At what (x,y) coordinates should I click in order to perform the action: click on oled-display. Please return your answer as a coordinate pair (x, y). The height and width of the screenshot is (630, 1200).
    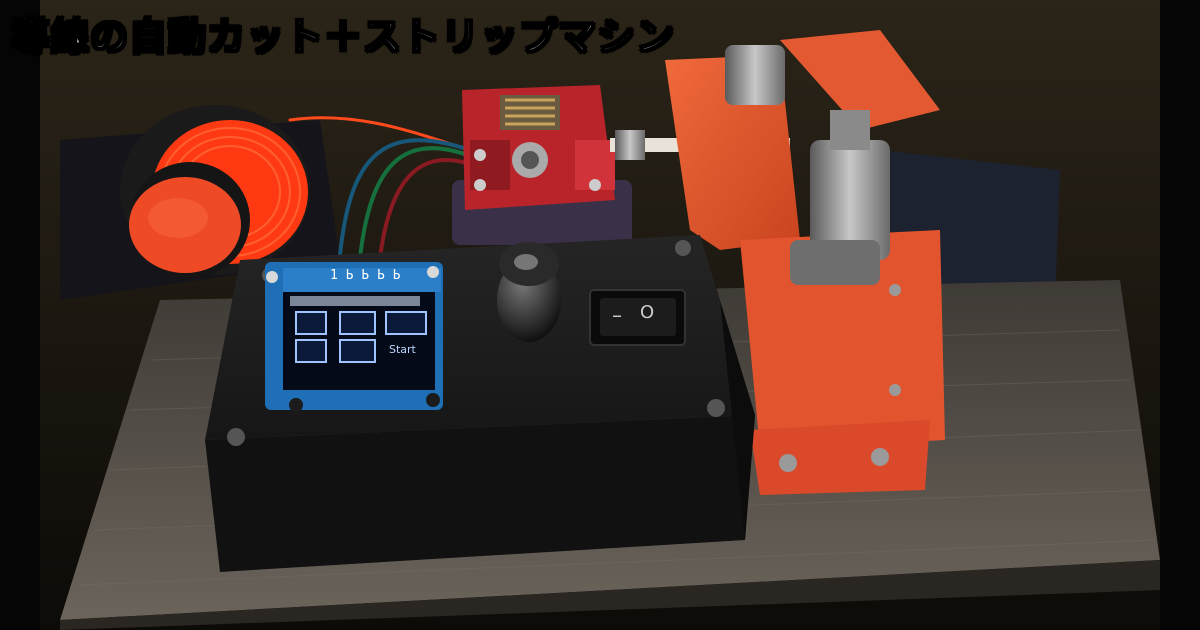
    Looking at the image, I should click on (354, 337).